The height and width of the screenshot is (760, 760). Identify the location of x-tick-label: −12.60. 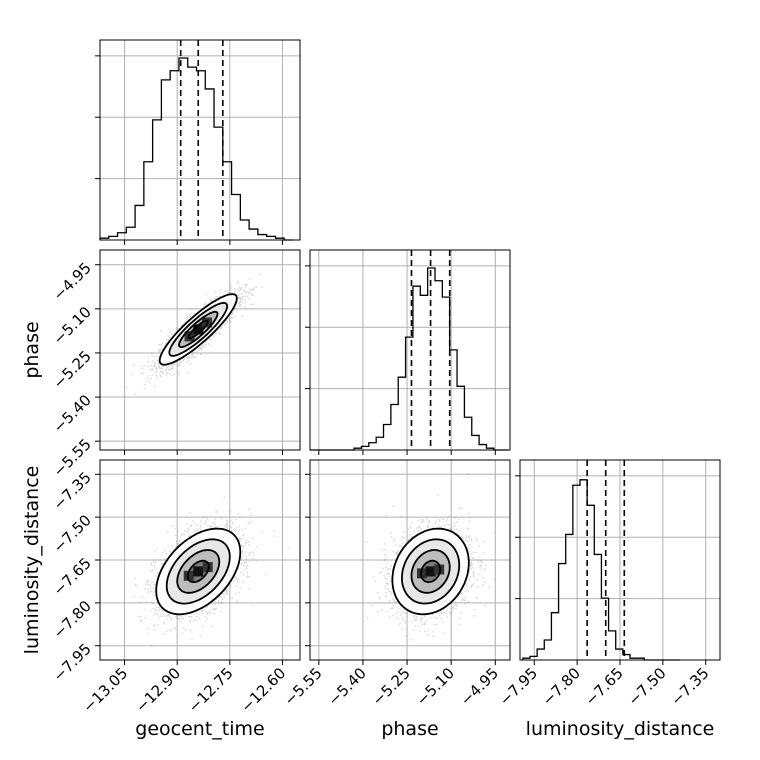
(263, 690).